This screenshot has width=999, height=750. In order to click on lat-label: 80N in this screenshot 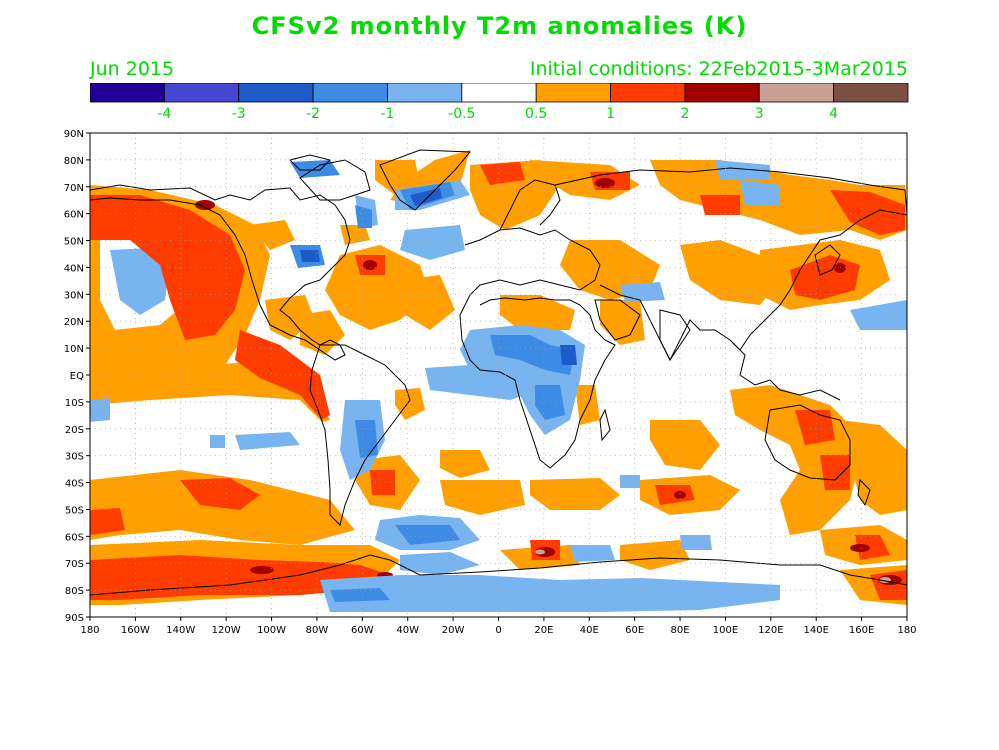, I will do `click(74, 161)`.